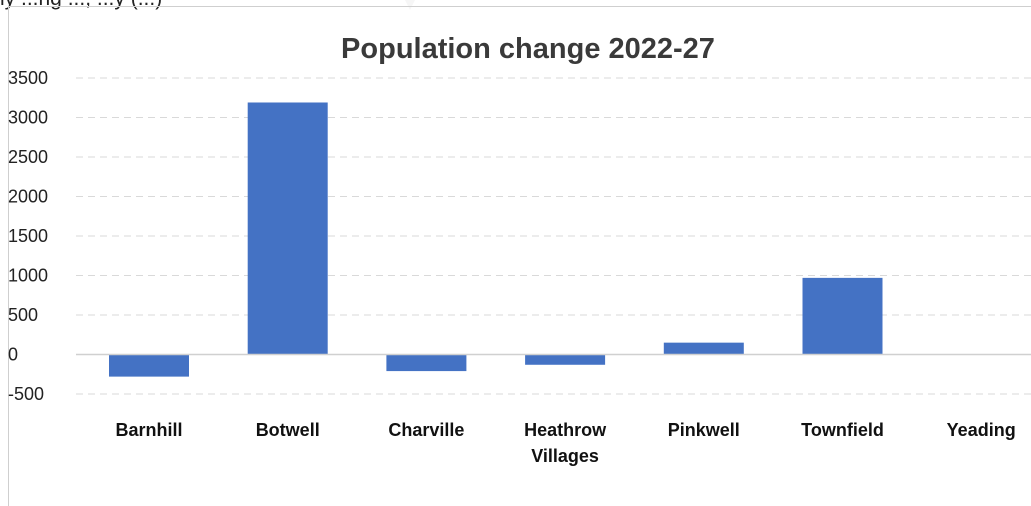 Image resolution: width=1031 pixels, height=506 pixels. I want to click on y-tick-label: 1500, so click(28, 236).